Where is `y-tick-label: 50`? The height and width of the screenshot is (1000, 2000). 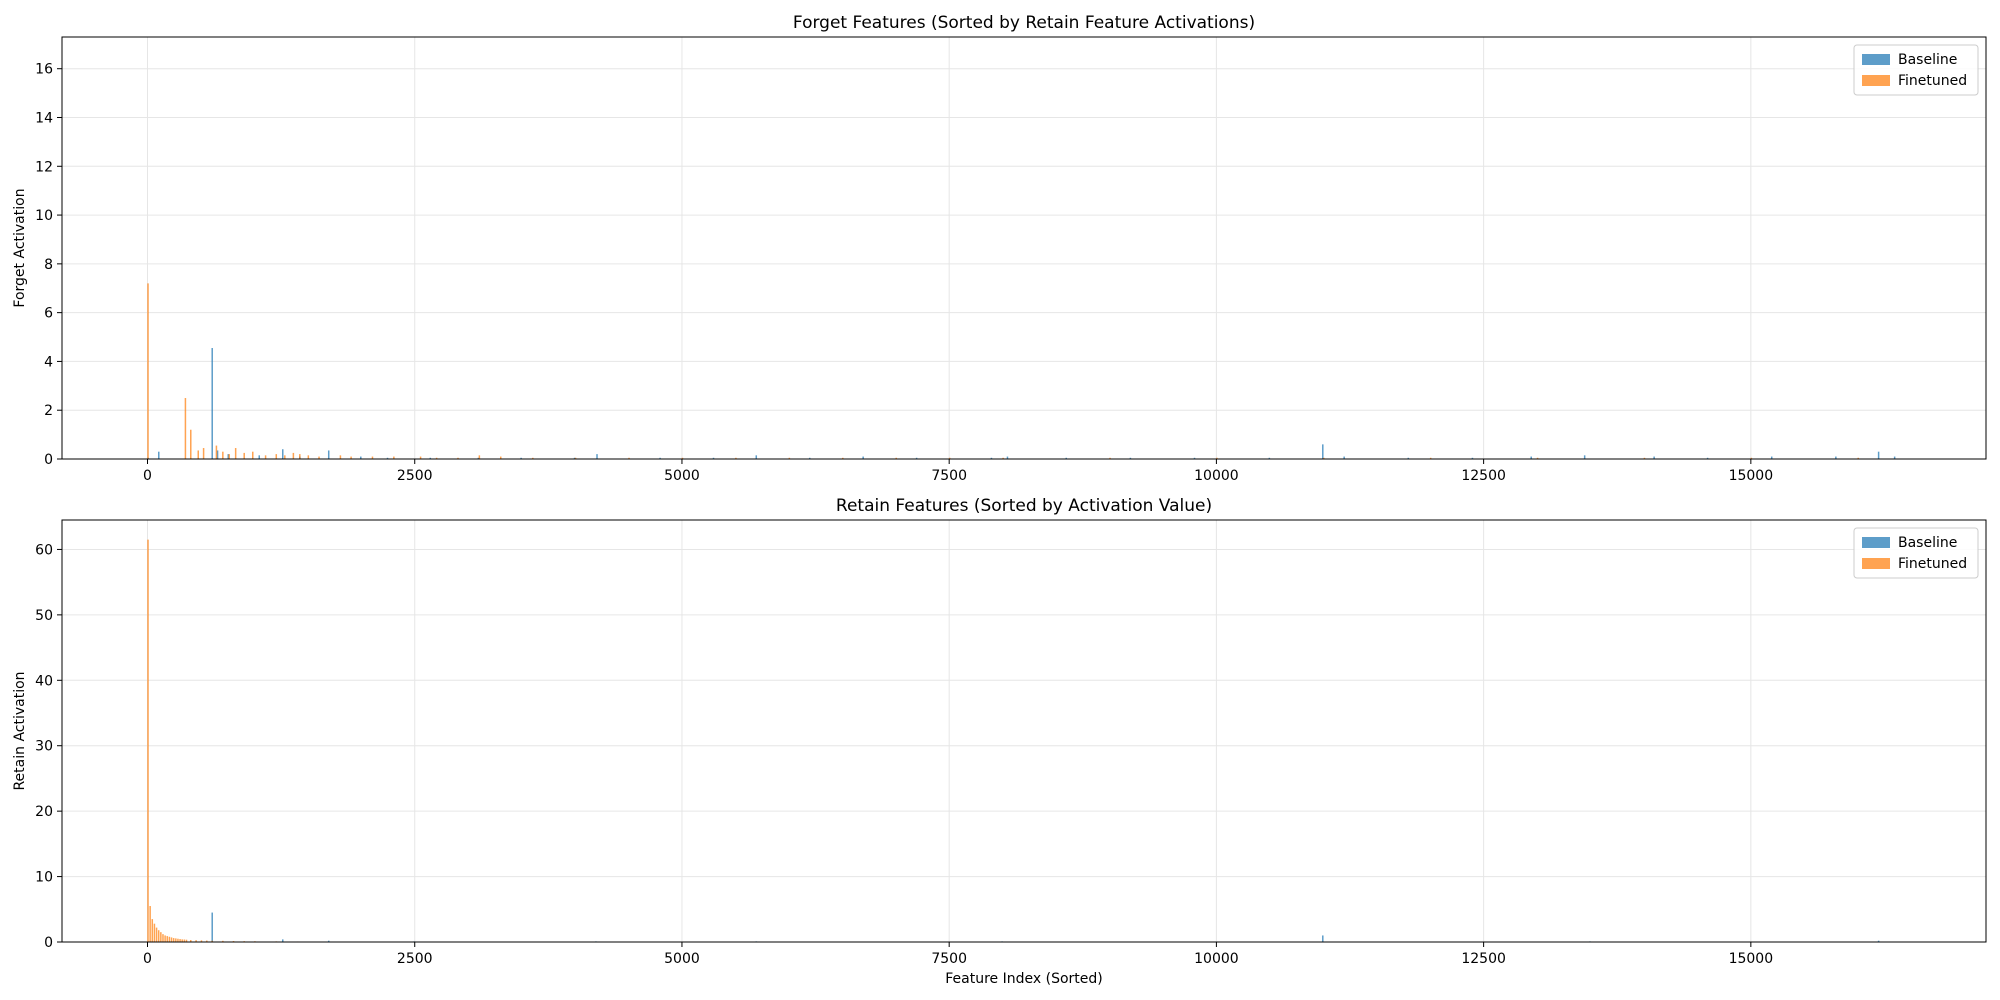
y-tick-label: 50 is located at coordinates (44, 616).